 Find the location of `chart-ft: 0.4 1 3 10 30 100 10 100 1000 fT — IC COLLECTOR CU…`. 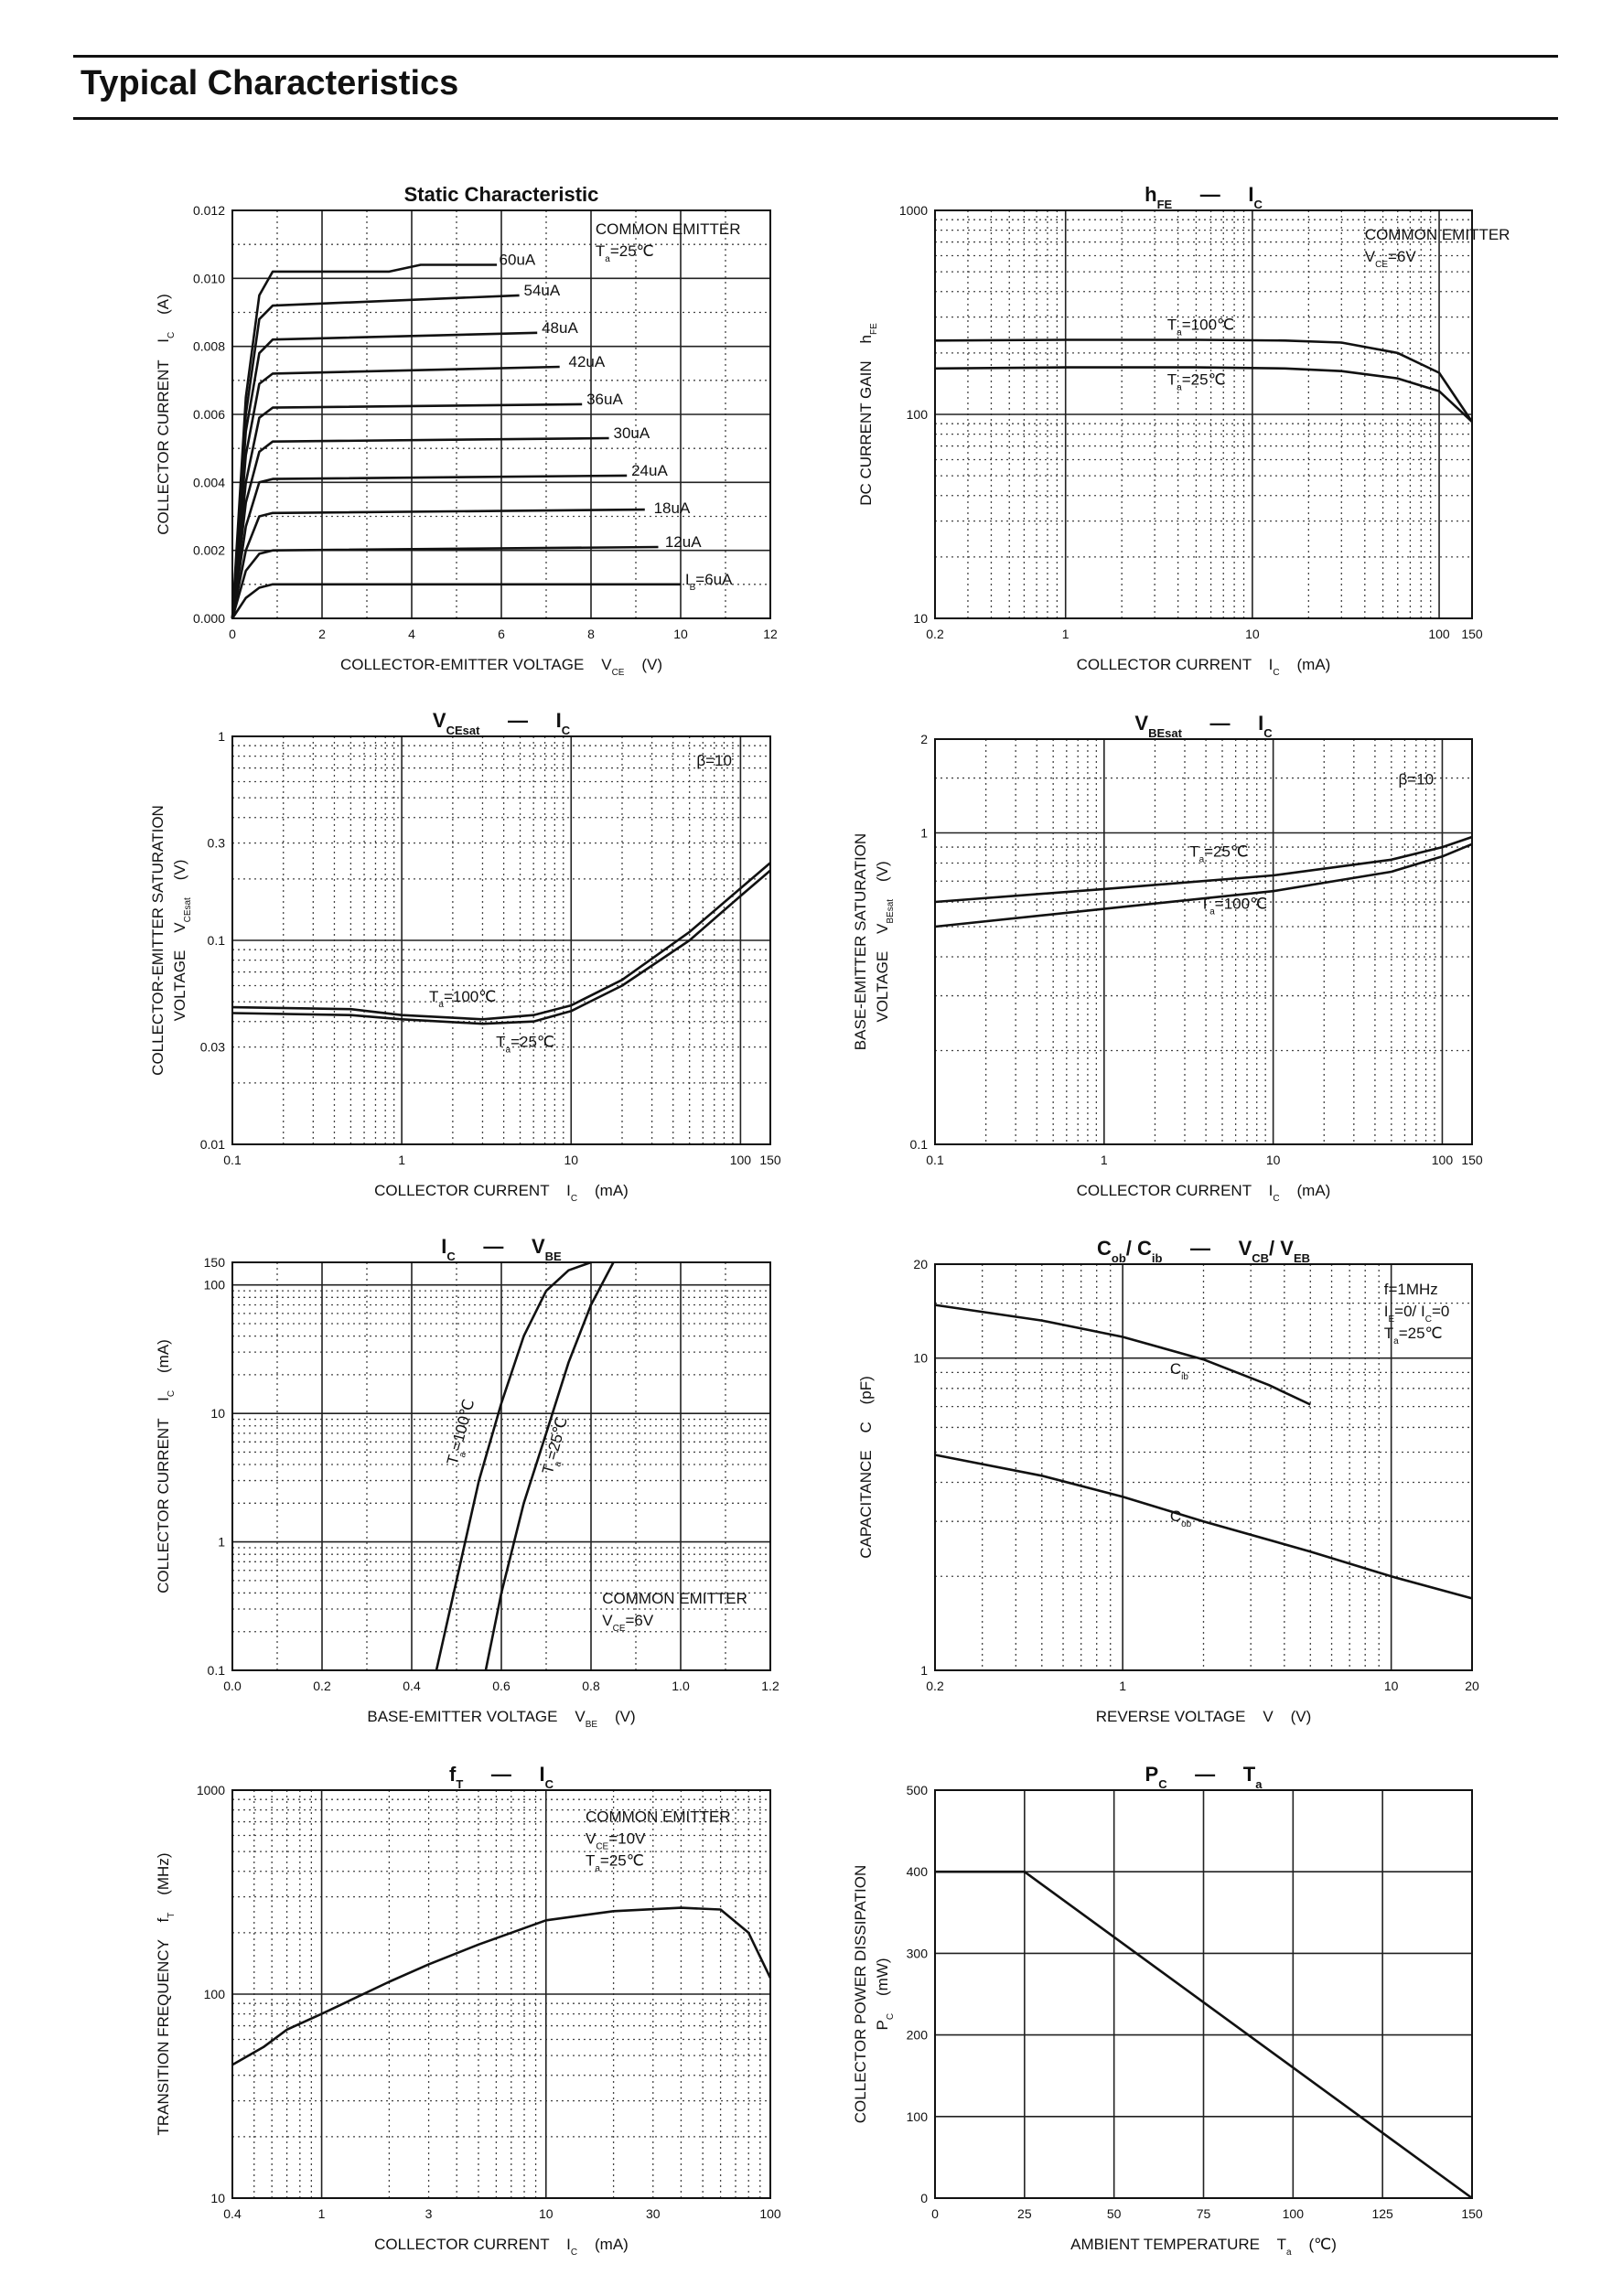

chart-ft: 0.4 1 3 10 30 100 10 100 1000 fT — IC COLLECTOR CU… is located at coordinates (468, 2011).